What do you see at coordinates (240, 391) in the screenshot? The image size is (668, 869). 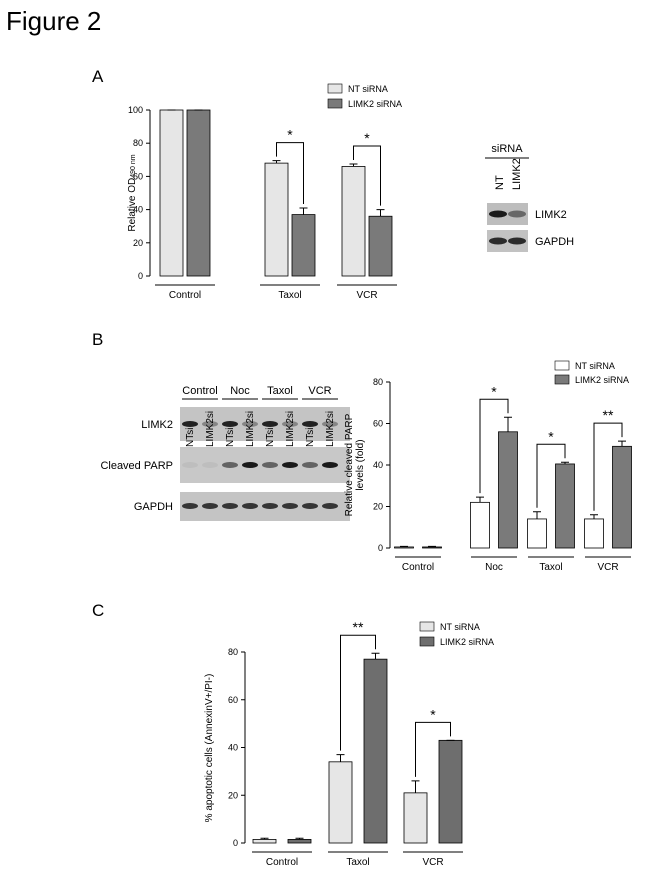 I see `group-label: Noc` at bounding box center [240, 391].